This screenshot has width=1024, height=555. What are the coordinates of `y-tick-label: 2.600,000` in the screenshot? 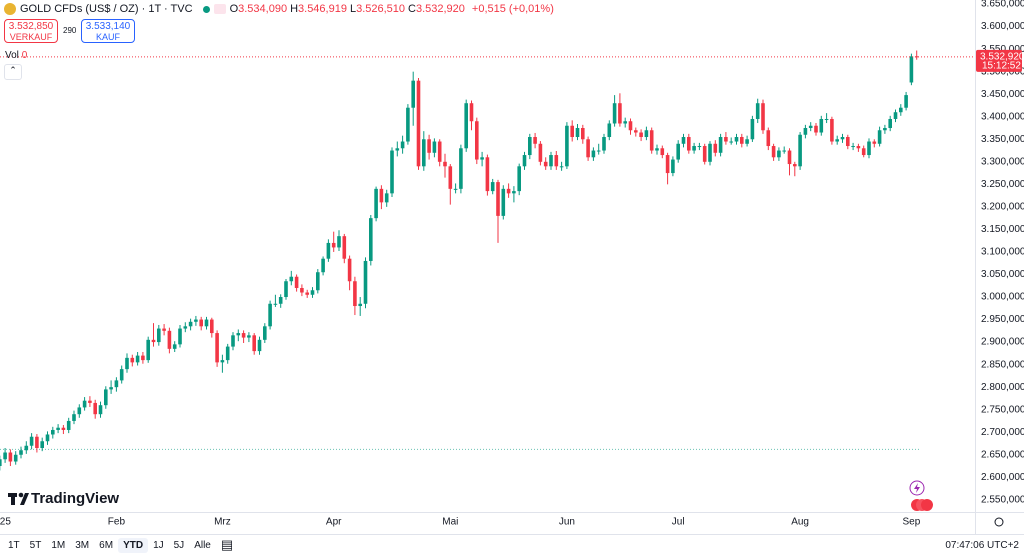 It's located at (1002, 477).